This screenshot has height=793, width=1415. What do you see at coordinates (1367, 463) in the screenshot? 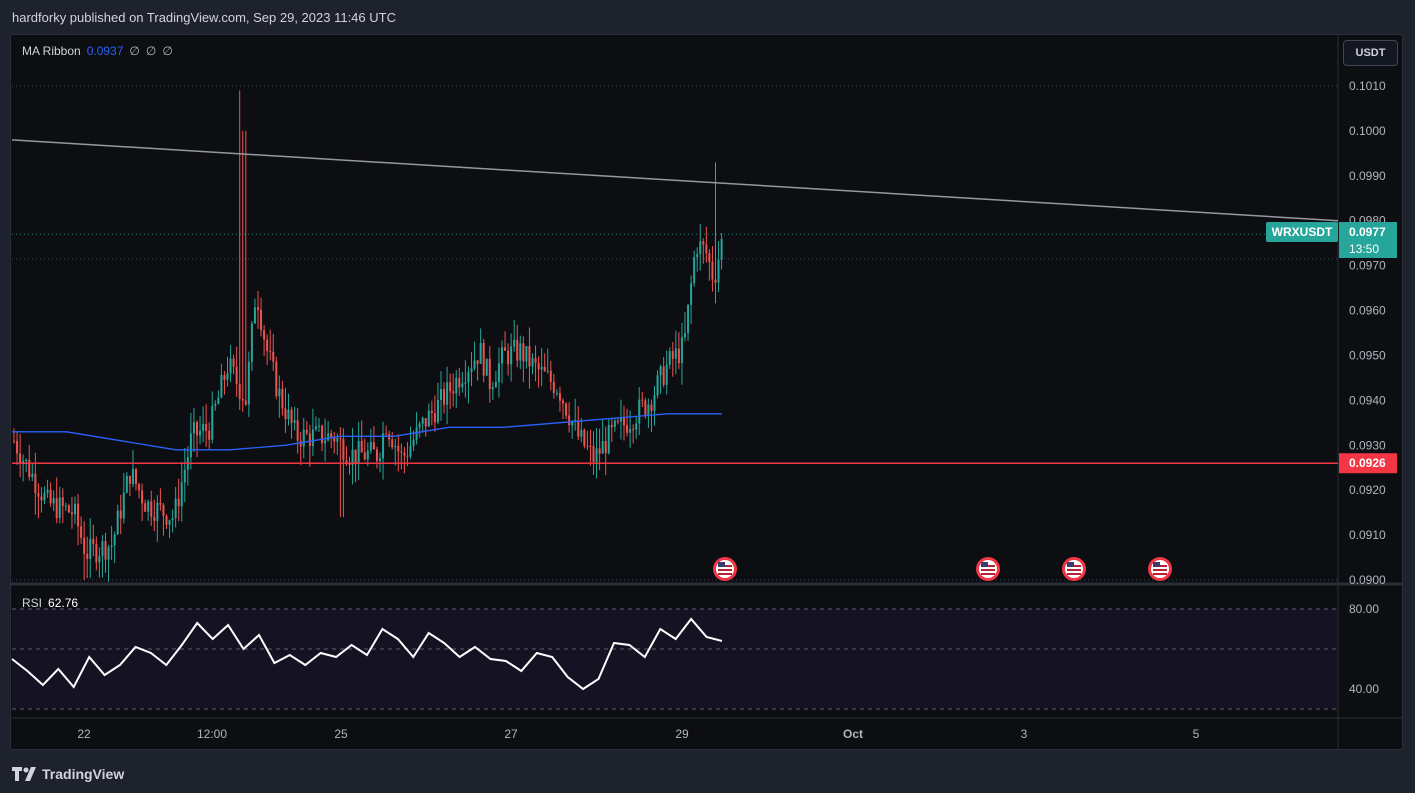
I see `support-tag-value: 0.0926` at bounding box center [1367, 463].